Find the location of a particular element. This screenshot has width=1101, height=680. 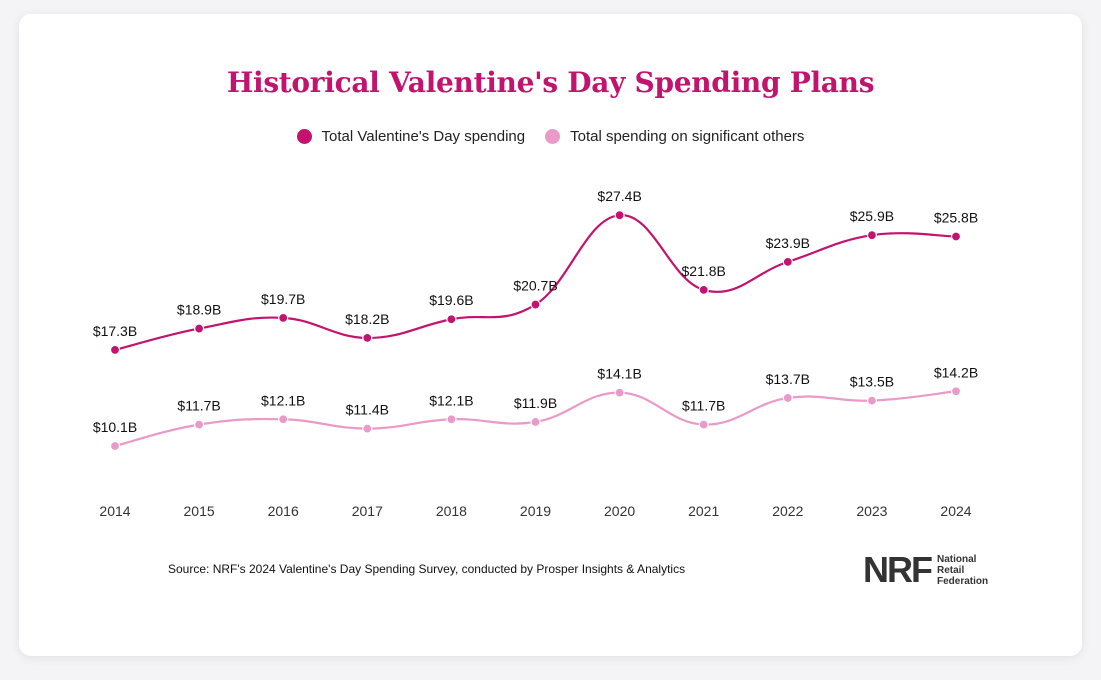

data-label-0-2017: $18.2B is located at coordinates (367, 319).